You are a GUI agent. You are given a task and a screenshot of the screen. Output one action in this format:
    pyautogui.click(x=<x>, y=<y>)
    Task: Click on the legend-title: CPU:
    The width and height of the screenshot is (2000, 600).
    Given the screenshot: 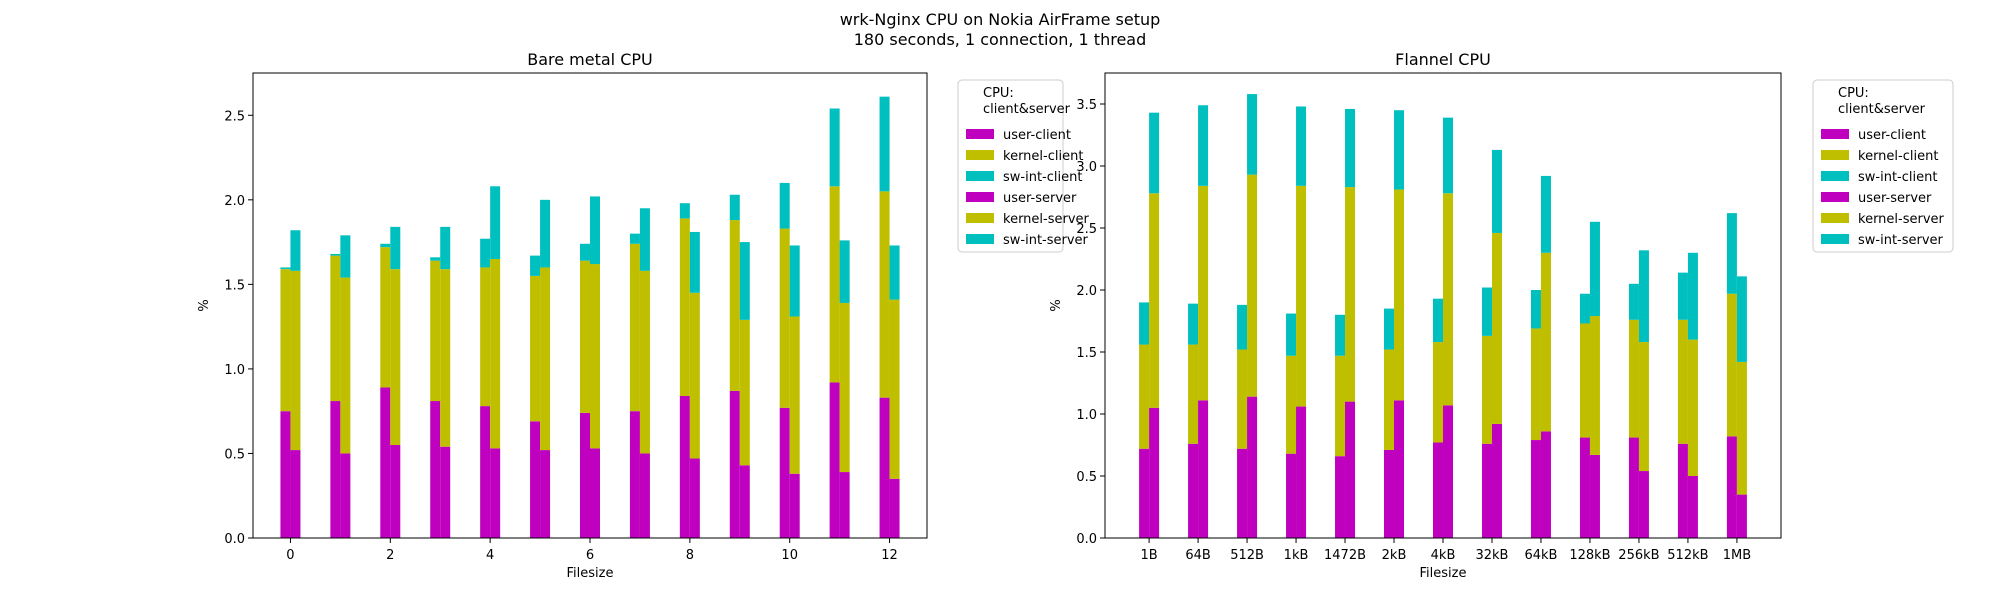 What is the action you would take?
    pyautogui.click(x=998, y=93)
    